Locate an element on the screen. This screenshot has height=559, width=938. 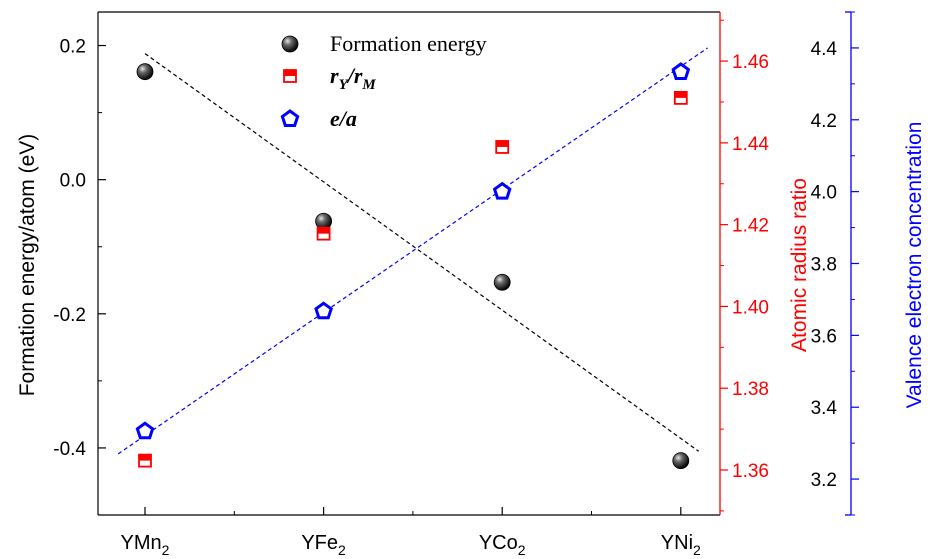
radius-ratio-tick-label: 1.44 is located at coordinates (750, 144).